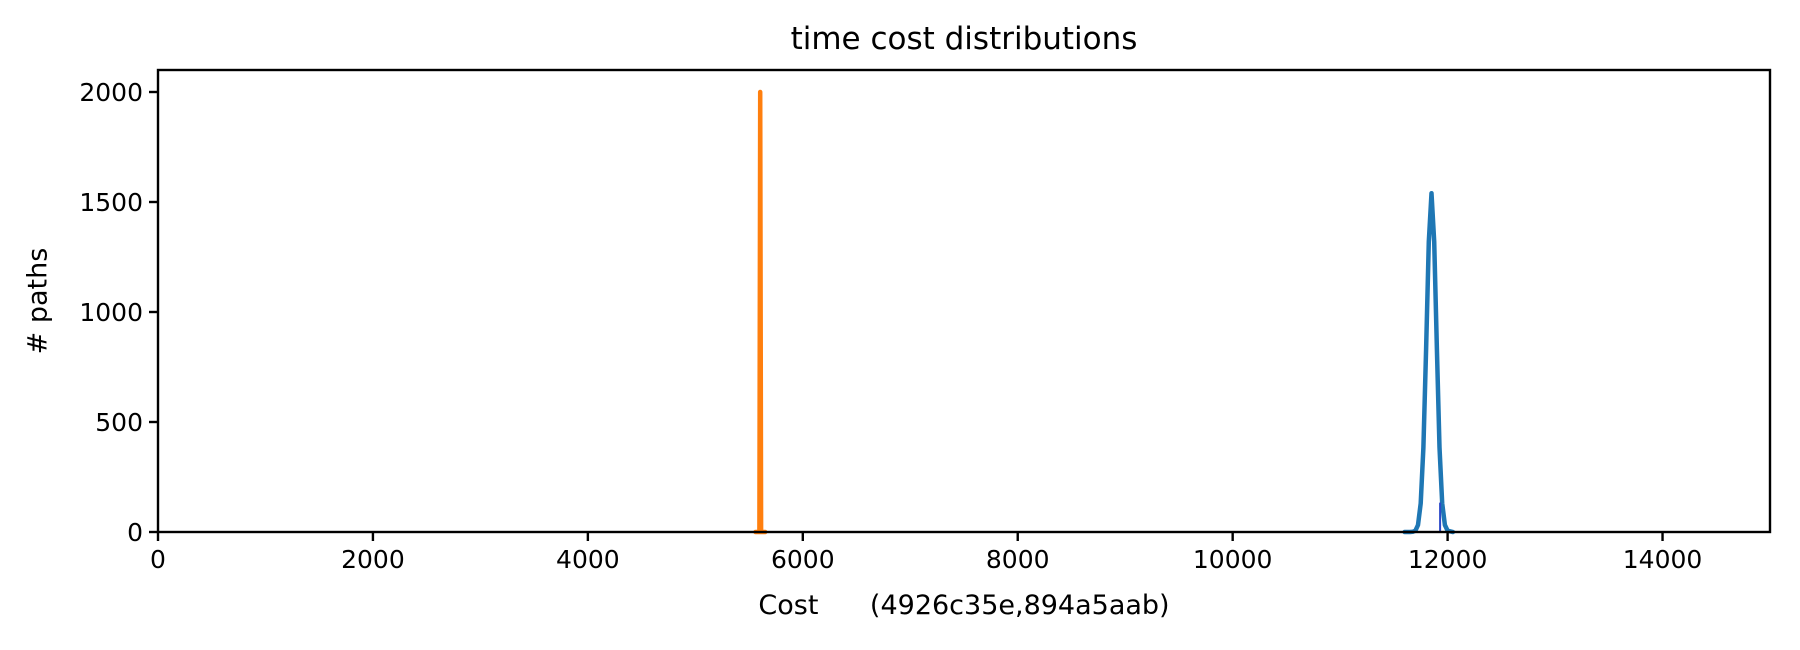 Image resolution: width=1800 pixels, height=650 pixels. What do you see at coordinates (1233, 559) in the screenshot?
I see `x-tick-label: 10000` at bounding box center [1233, 559].